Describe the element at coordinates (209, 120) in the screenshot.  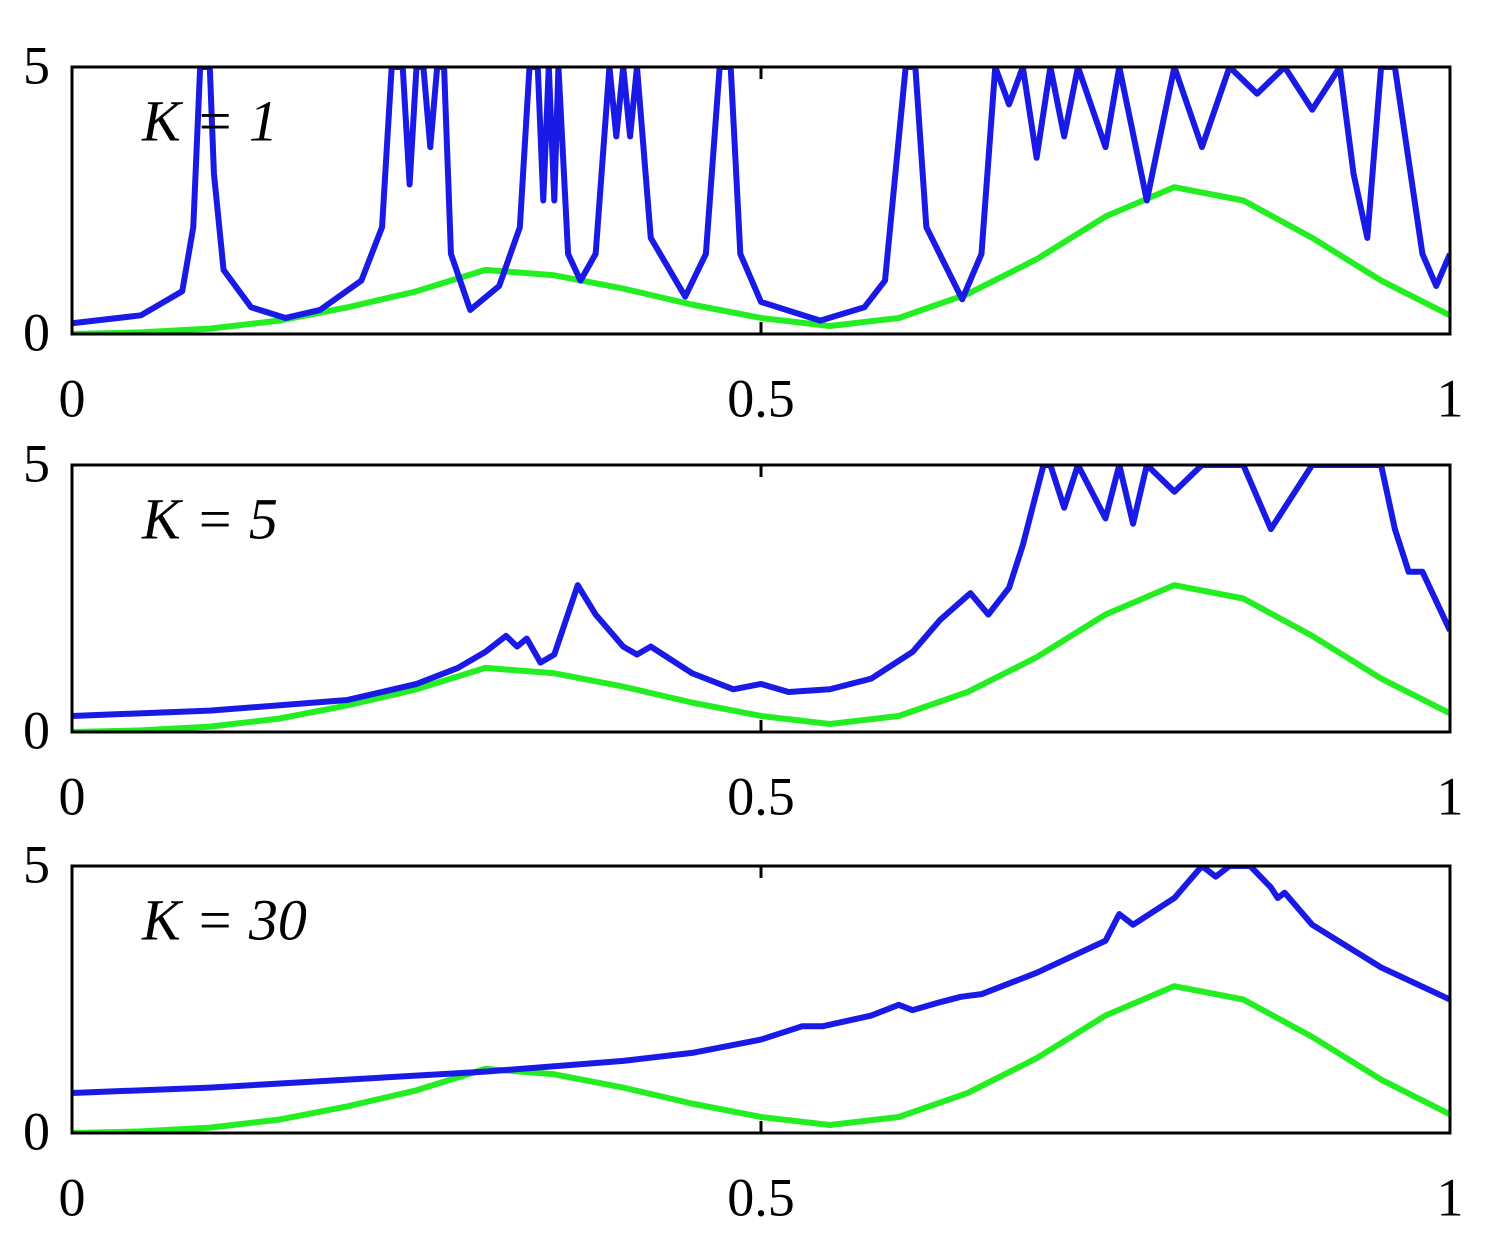
I see `annotation: K = 1` at that location.